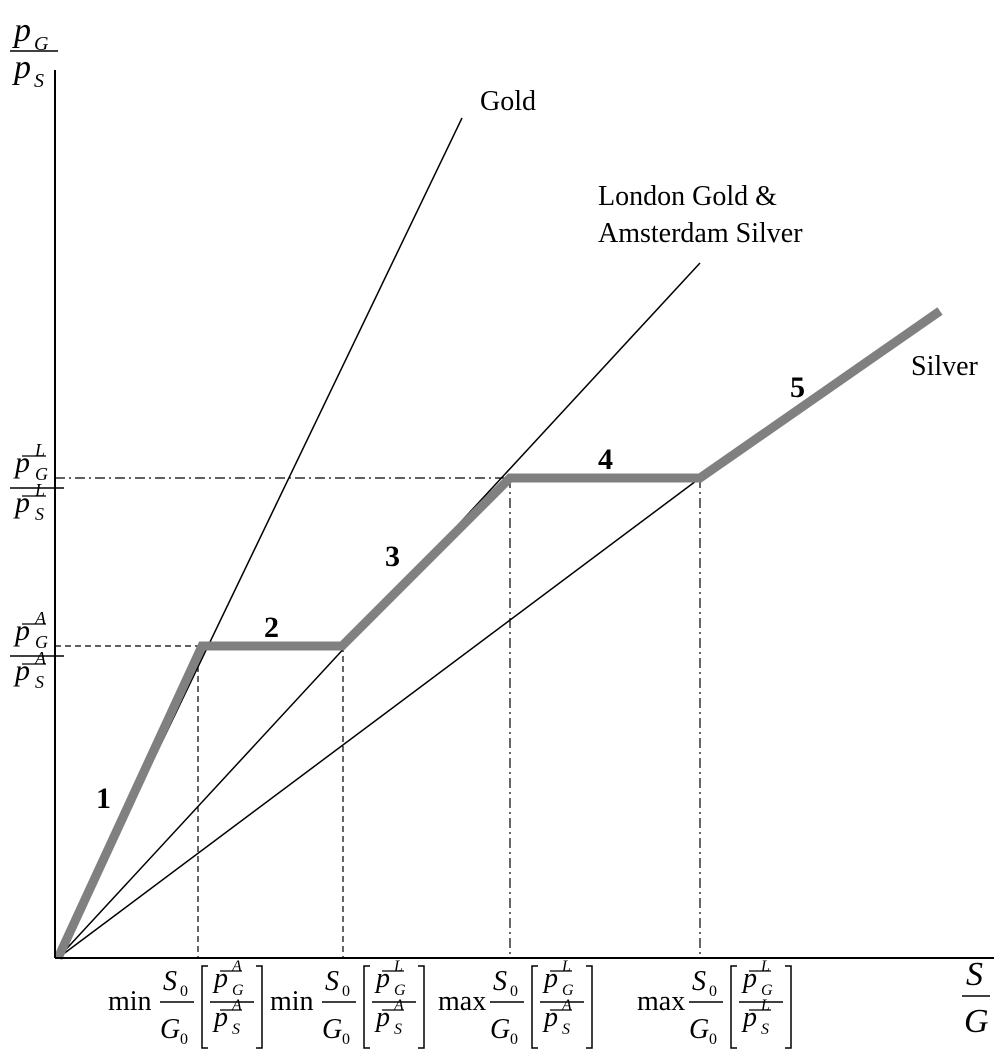 Image resolution: width=994 pixels, height=1053 pixels. Describe the element at coordinates (508, 101) in the screenshot. I see `gold-label: Gold` at that location.